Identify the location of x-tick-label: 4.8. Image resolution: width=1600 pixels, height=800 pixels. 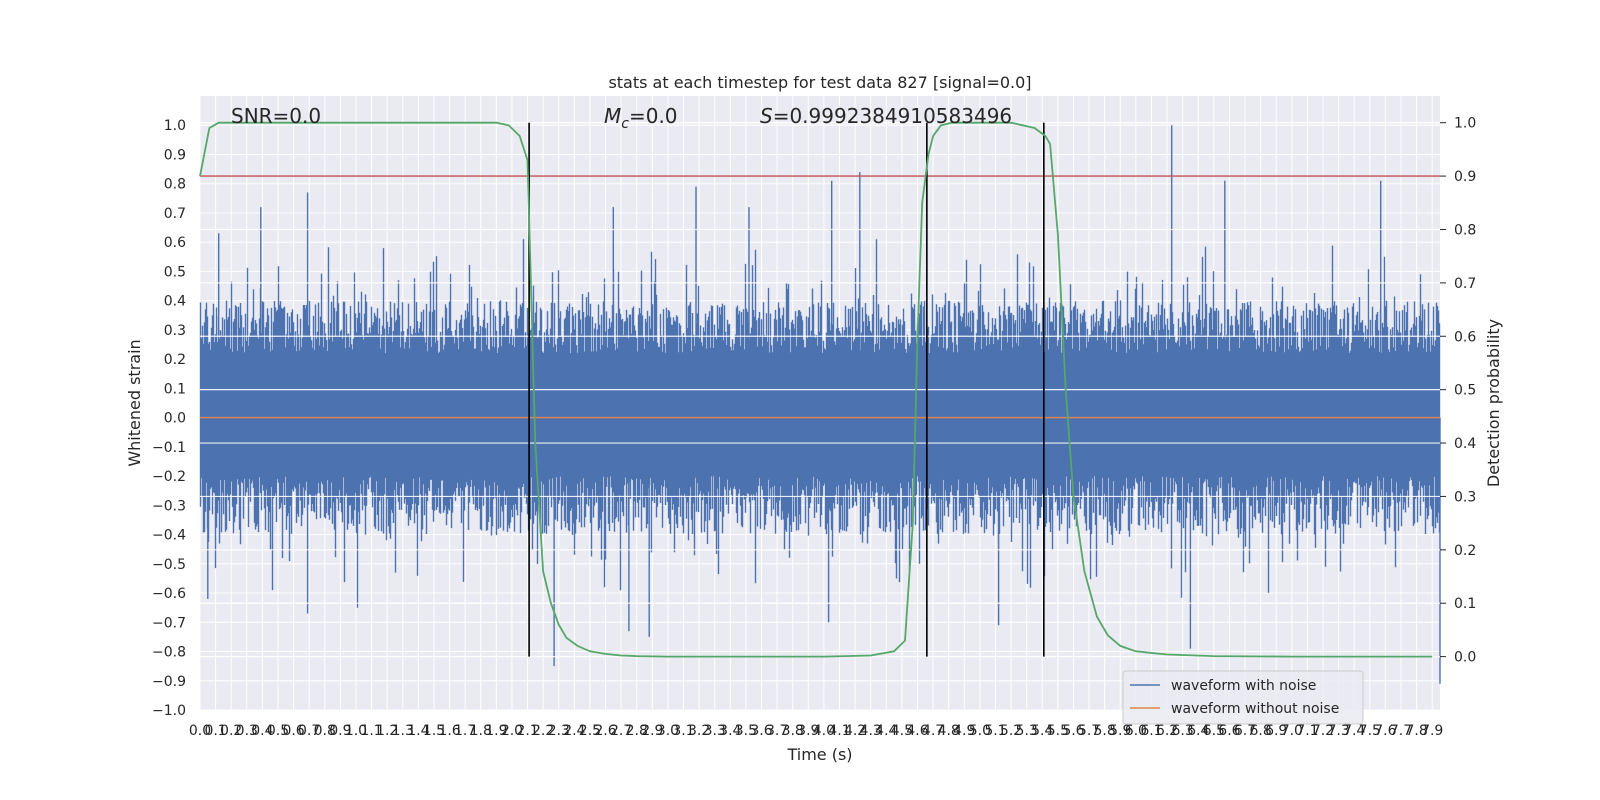
(949, 731).